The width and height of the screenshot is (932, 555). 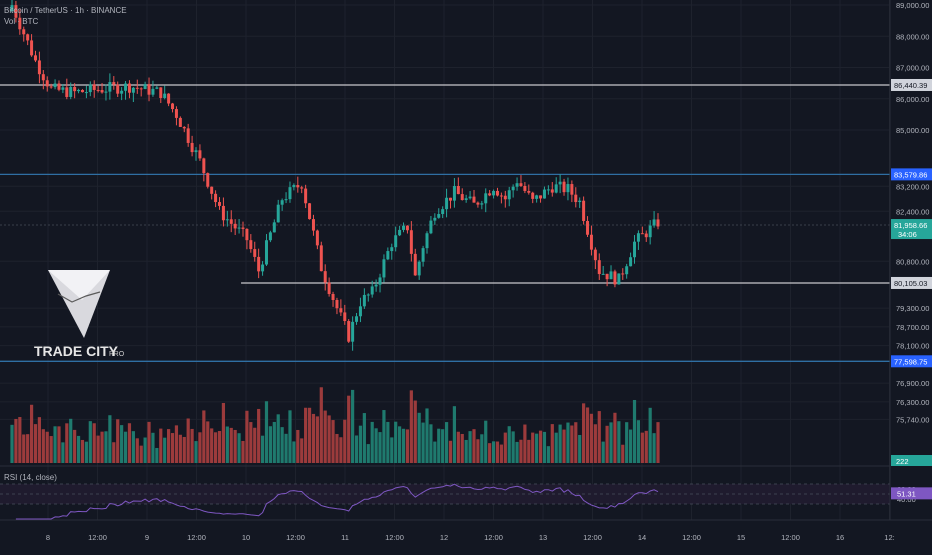 What do you see at coordinates (65, 10) in the screenshot?
I see `symbol-legend: Bitcoin / TetherUS · 1h · BINANCE` at bounding box center [65, 10].